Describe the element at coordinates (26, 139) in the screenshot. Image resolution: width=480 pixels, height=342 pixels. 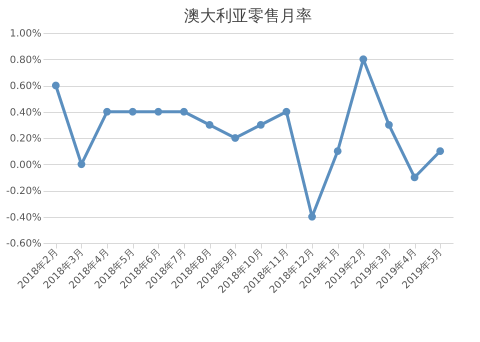
I see `y-tick-label: 0.20%` at that location.